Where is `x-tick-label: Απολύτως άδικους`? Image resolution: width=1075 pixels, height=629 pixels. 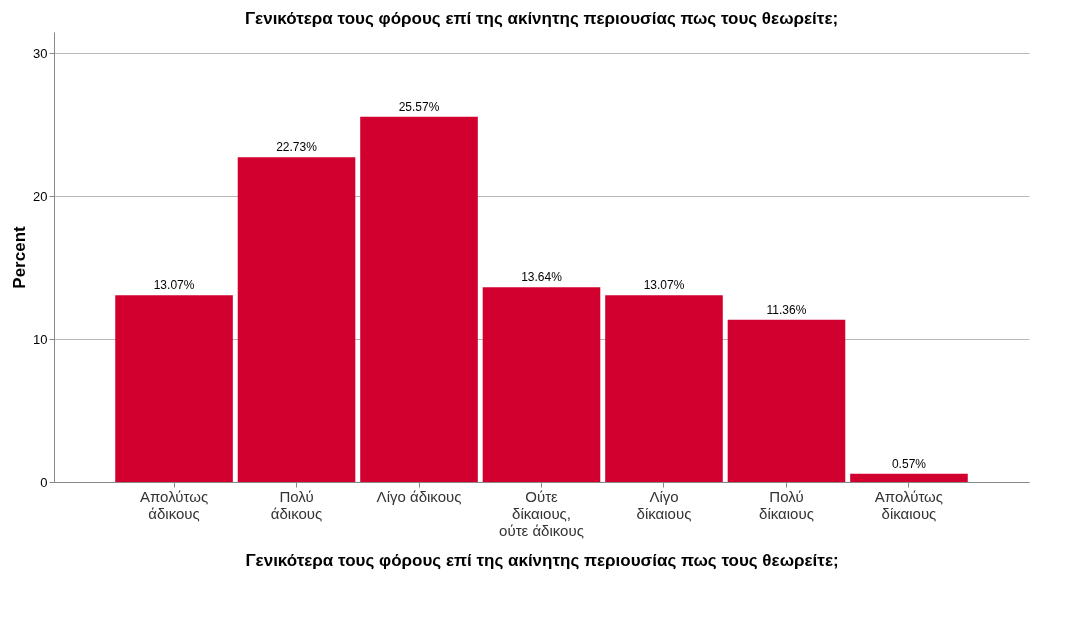 x-tick-label: Απολύτως άδικους is located at coordinates (174, 504).